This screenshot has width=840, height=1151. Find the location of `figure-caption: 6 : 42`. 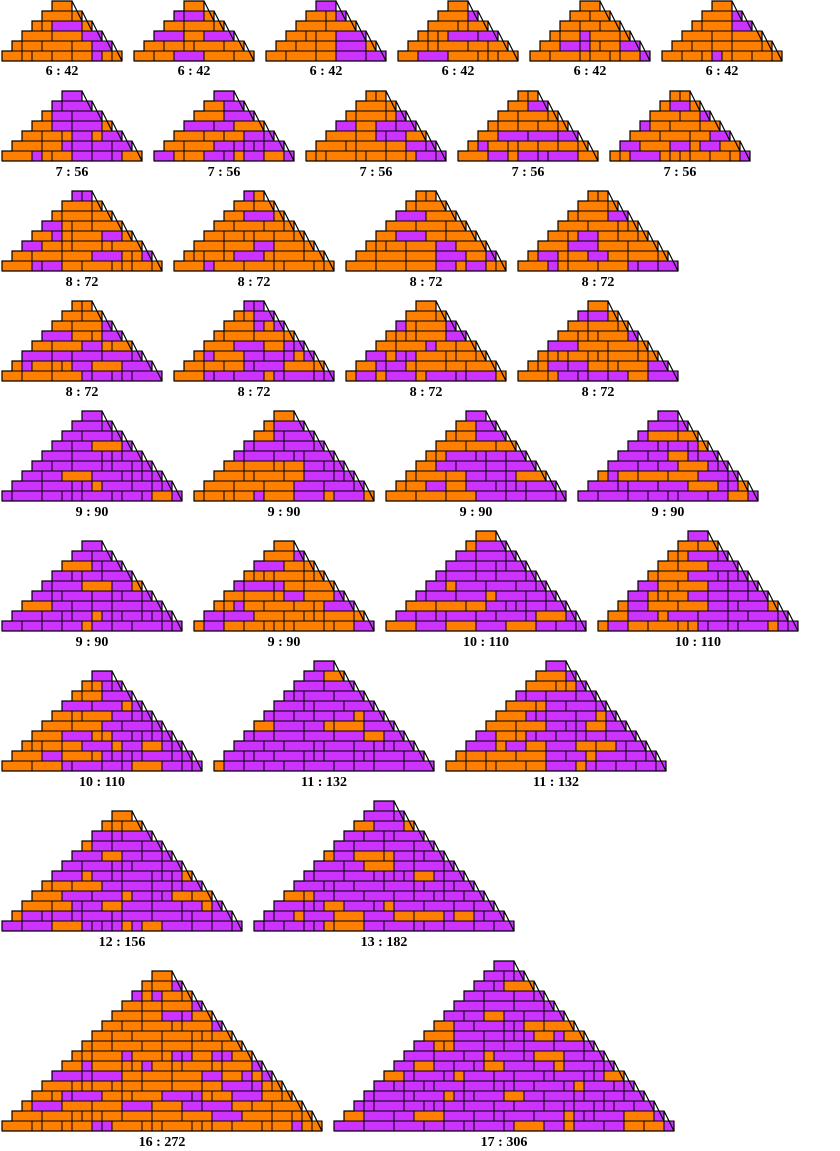

figure-caption: 6 : 42 is located at coordinates (62, 71).